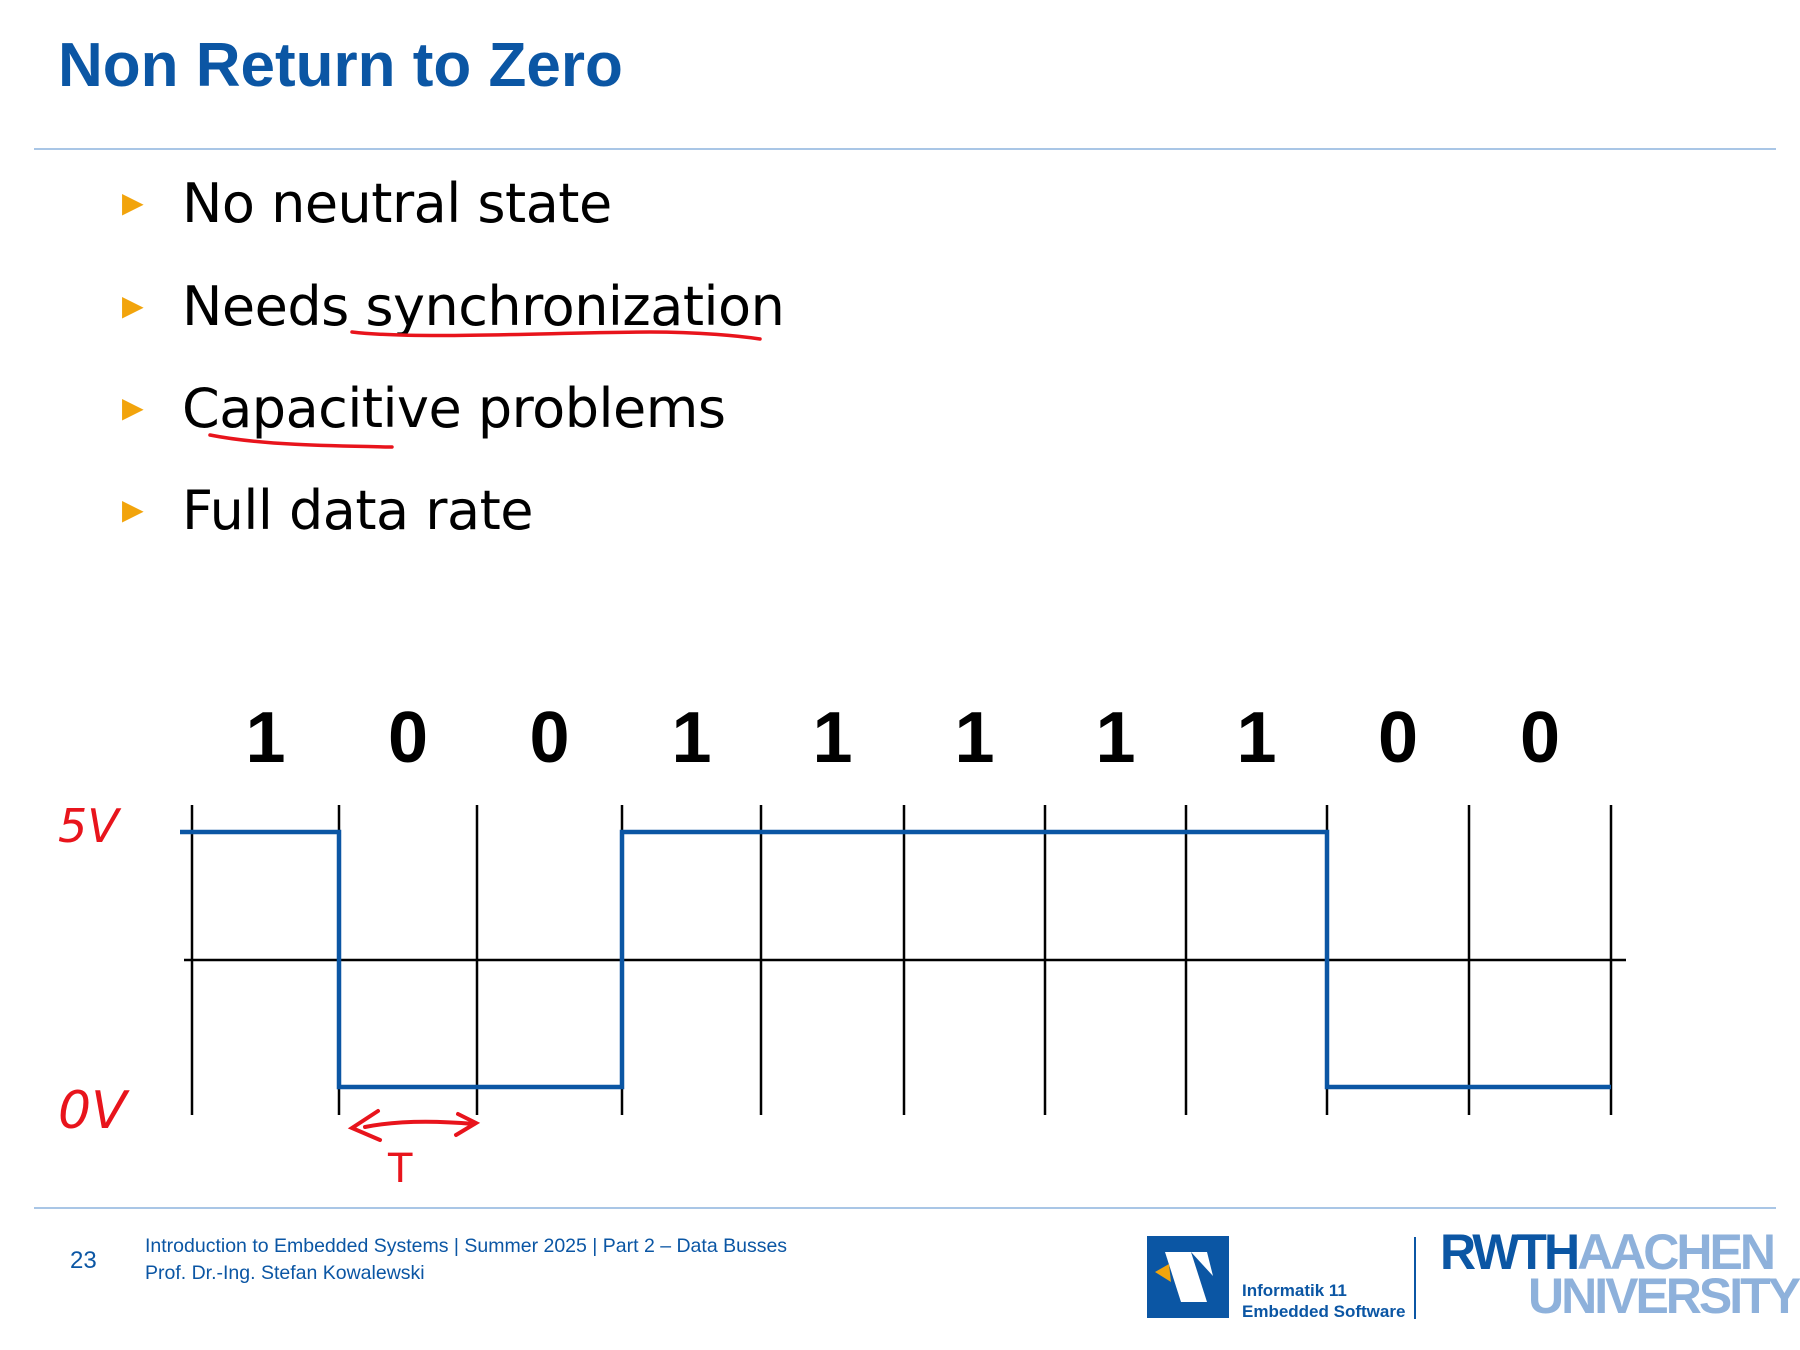 Image resolution: width=1800 pixels, height=1350 pixels. What do you see at coordinates (1510, 1252) in the screenshot?
I see `university-name-part1: RWTH` at bounding box center [1510, 1252].